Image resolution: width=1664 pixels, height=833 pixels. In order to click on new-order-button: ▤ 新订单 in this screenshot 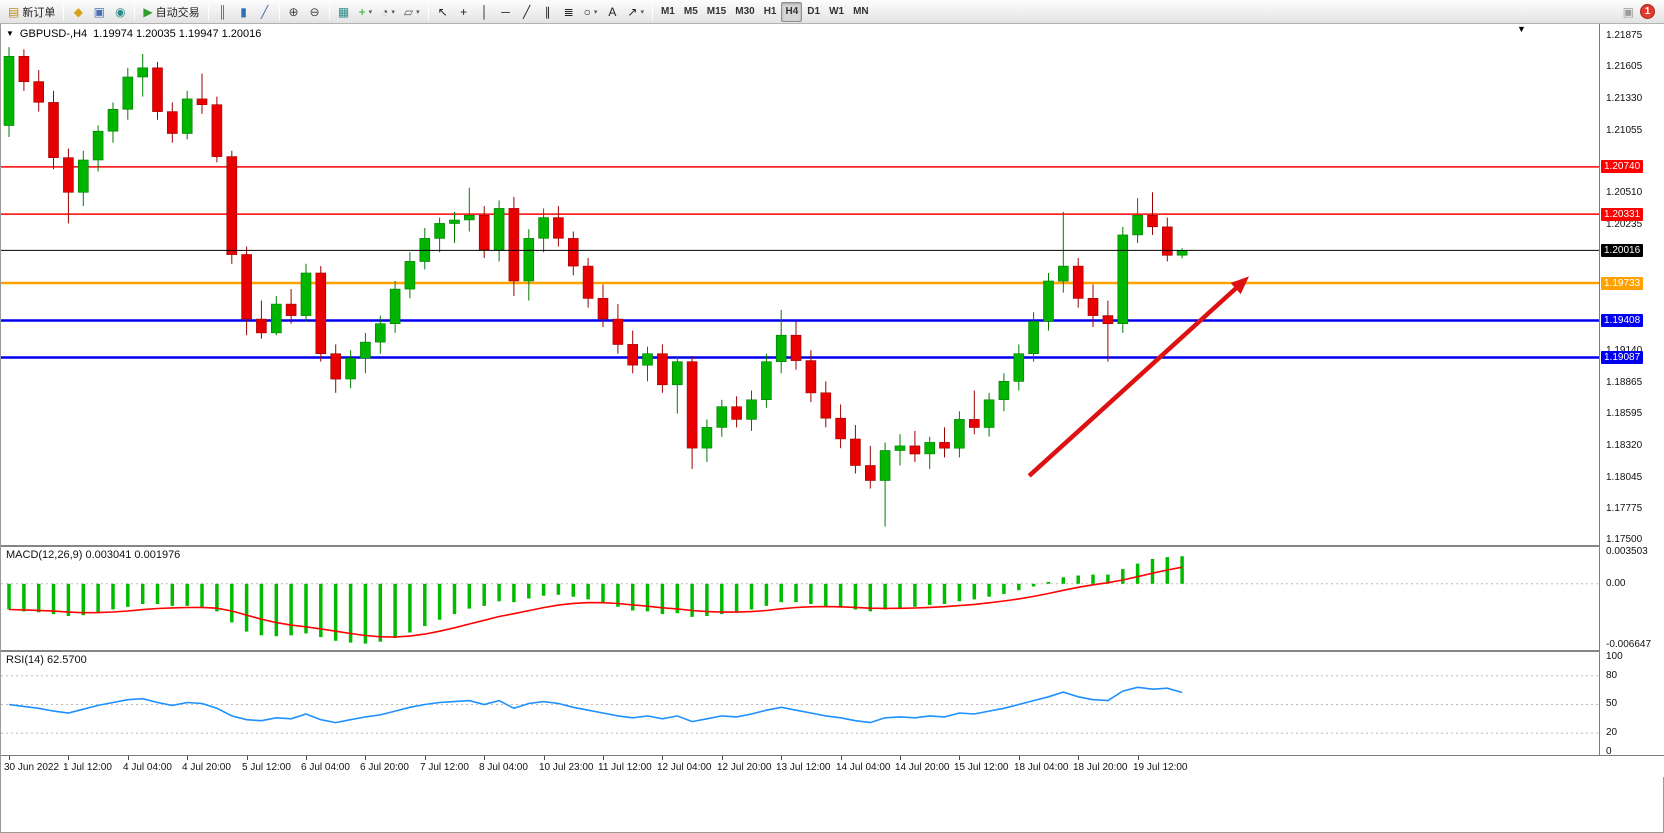, I will do `click(31, 12)`.